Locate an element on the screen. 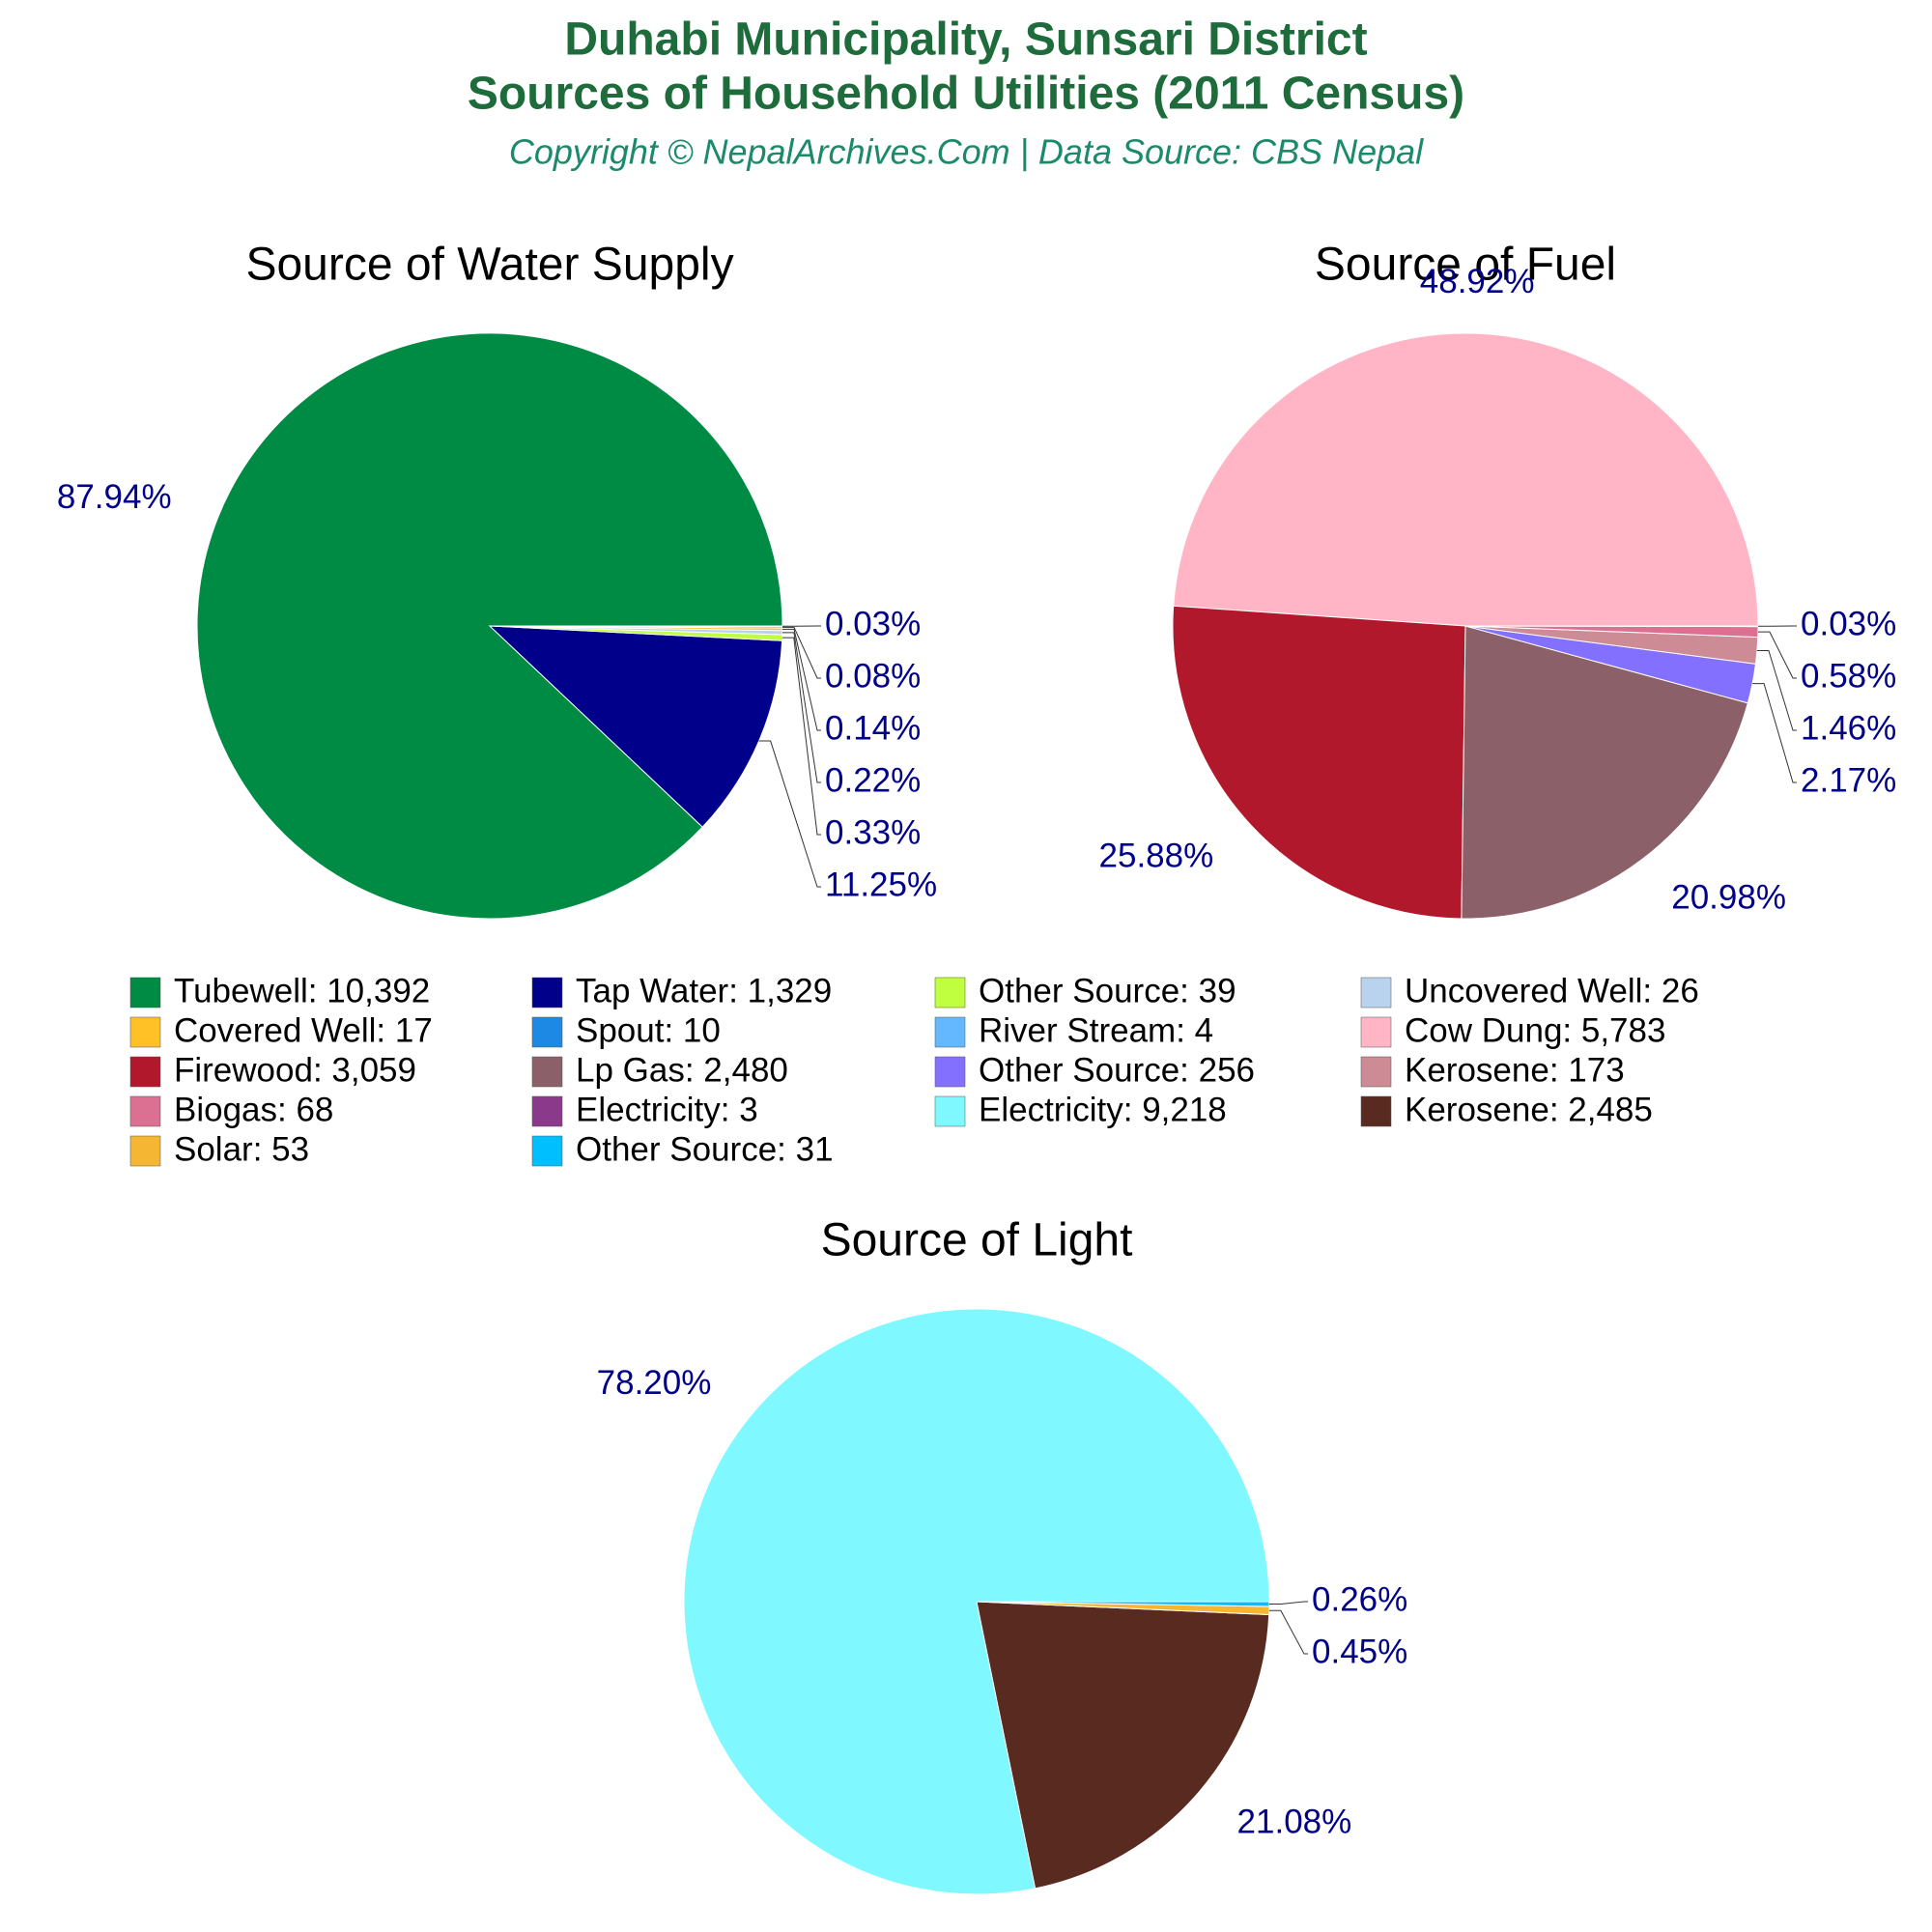 The image size is (1932, 1932). legend-label: Biogas: 68 is located at coordinates (253, 1109).